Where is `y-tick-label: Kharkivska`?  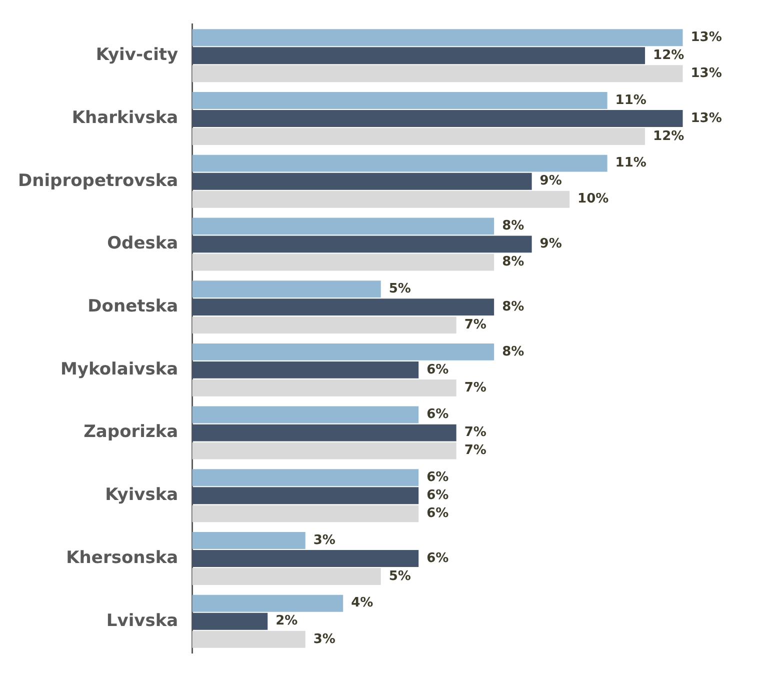
y-tick-label: Kharkivska is located at coordinates (125, 118).